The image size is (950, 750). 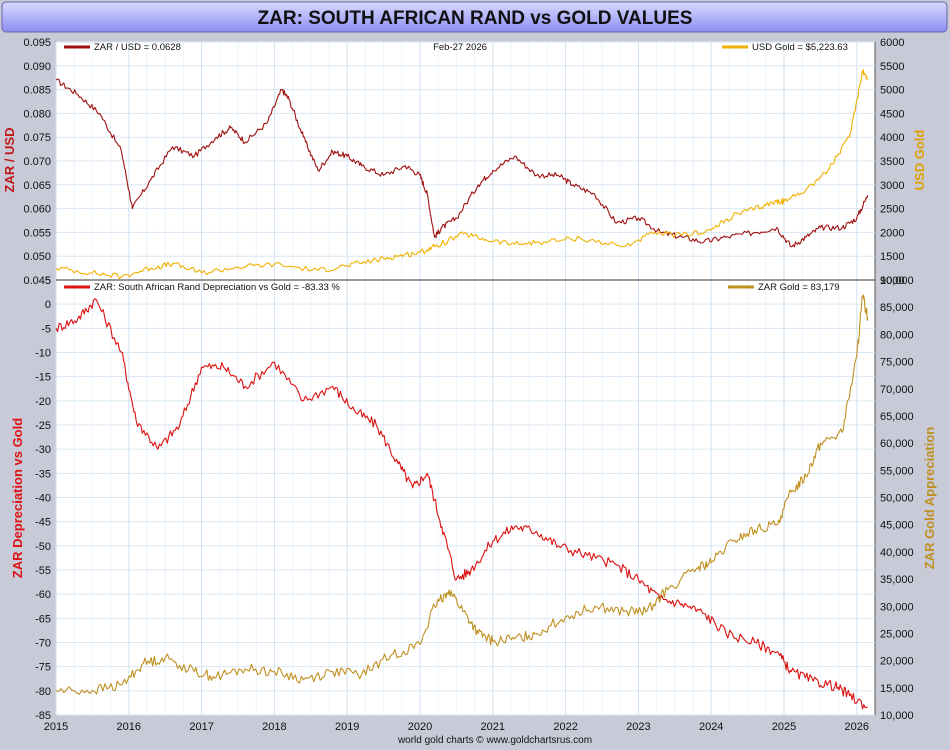 What do you see at coordinates (43, 595) in the screenshot?
I see `y-tick-label-left: -60` at bounding box center [43, 595].